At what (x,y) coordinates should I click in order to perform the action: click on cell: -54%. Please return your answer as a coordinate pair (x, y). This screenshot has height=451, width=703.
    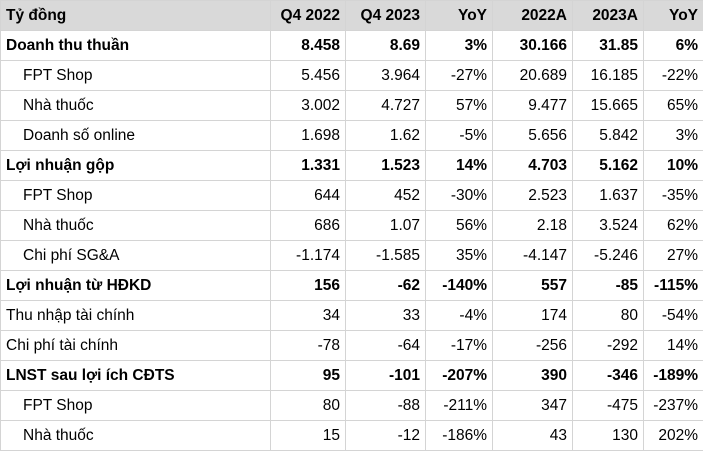
    Looking at the image, I should click on (673, 316).